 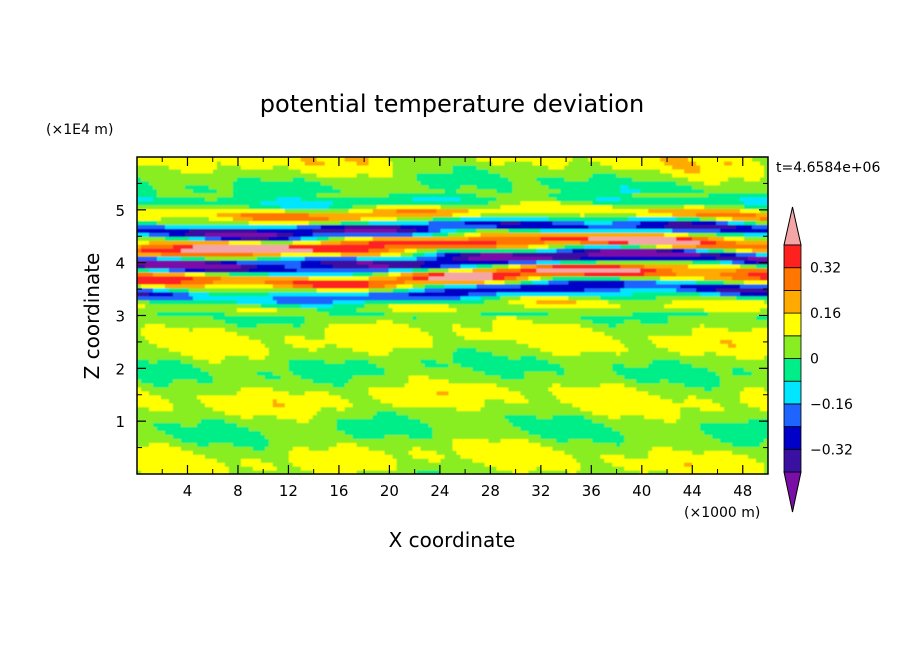 I want to click on y-tick-label: 3, so click(x=120, y=317).